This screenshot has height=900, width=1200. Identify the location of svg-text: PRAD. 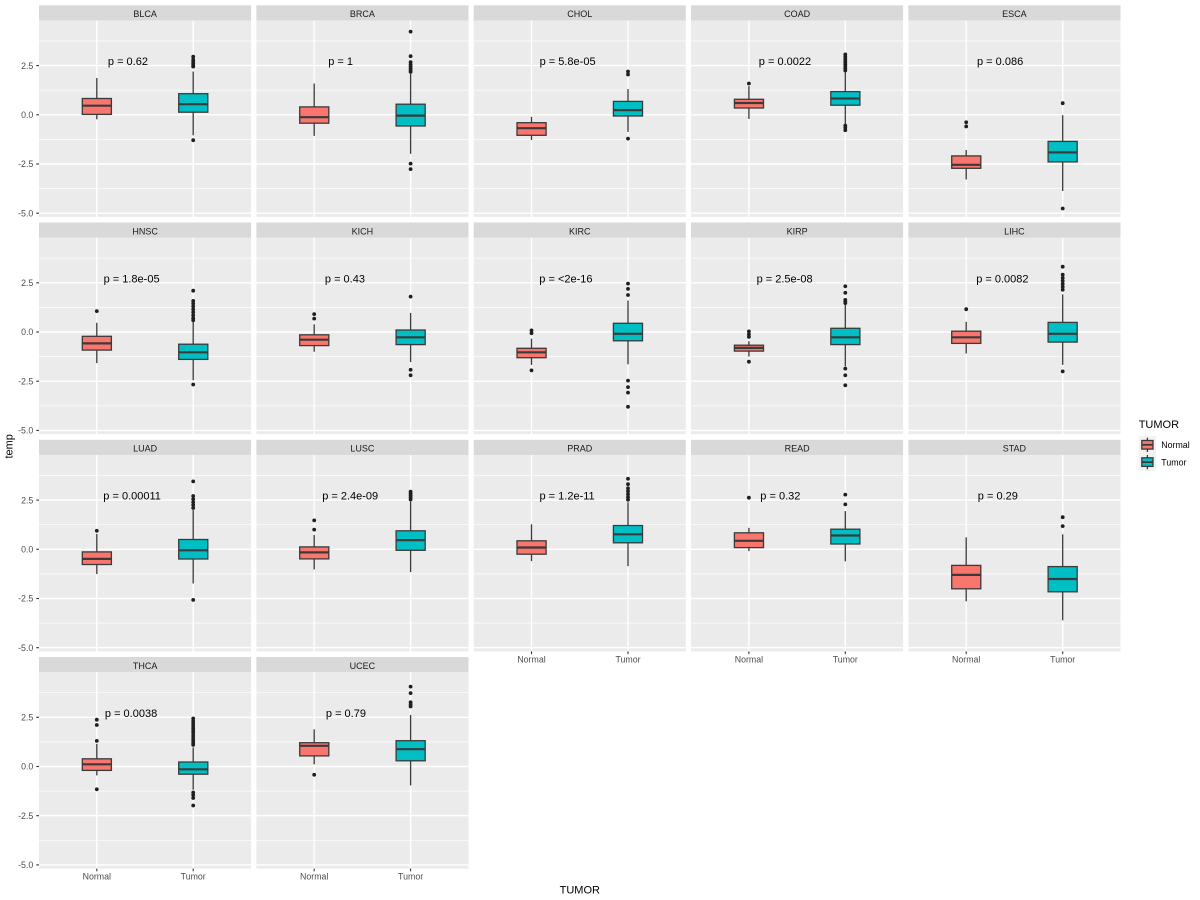
(580, 449).